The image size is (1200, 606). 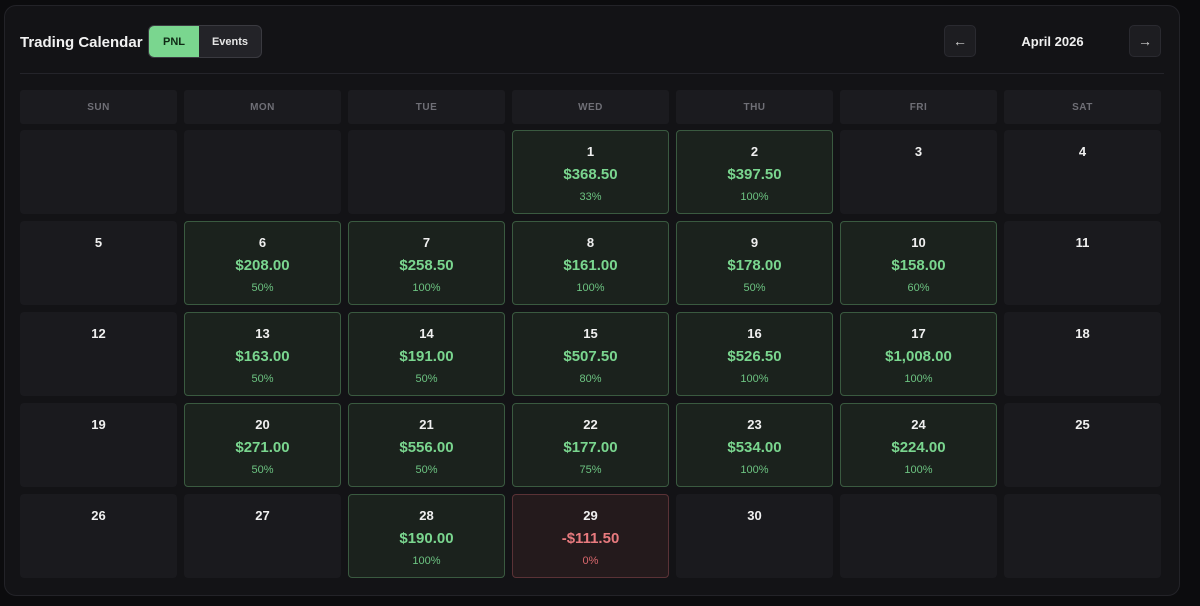 I want to click on calendar-day-cell: 13 $163.00 50%, so click(x=262, y=354).